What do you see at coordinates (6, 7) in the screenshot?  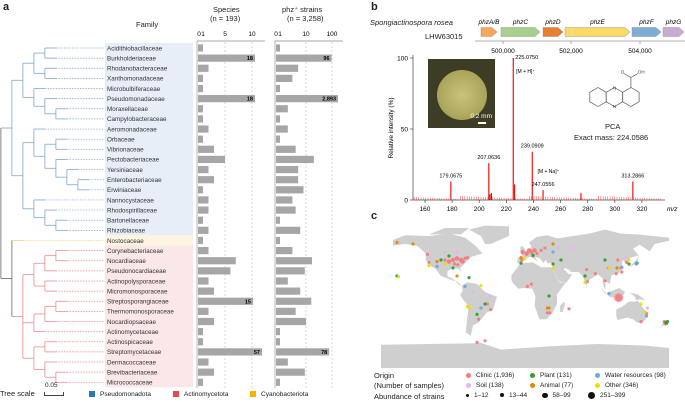 I see `panel-label-a: a` at bounding box center [6, 7].